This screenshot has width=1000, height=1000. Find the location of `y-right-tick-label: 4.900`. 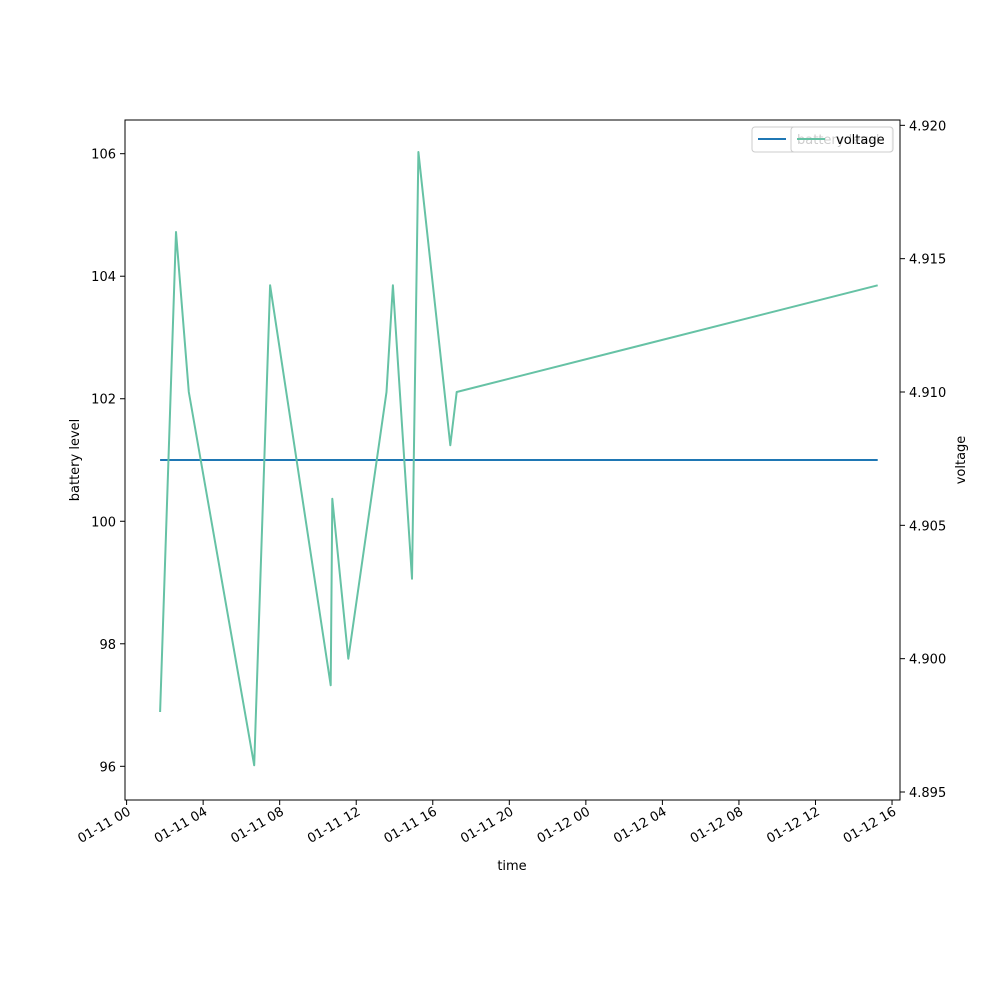

y-right-tick-label: 4.900 is located at coordinates (927, 660).